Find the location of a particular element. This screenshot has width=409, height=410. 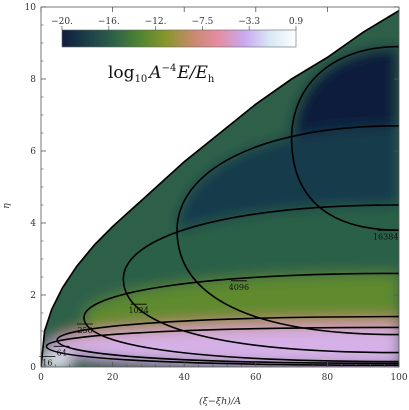

contour-label-64: 64 is located at coordinates (62, 352).